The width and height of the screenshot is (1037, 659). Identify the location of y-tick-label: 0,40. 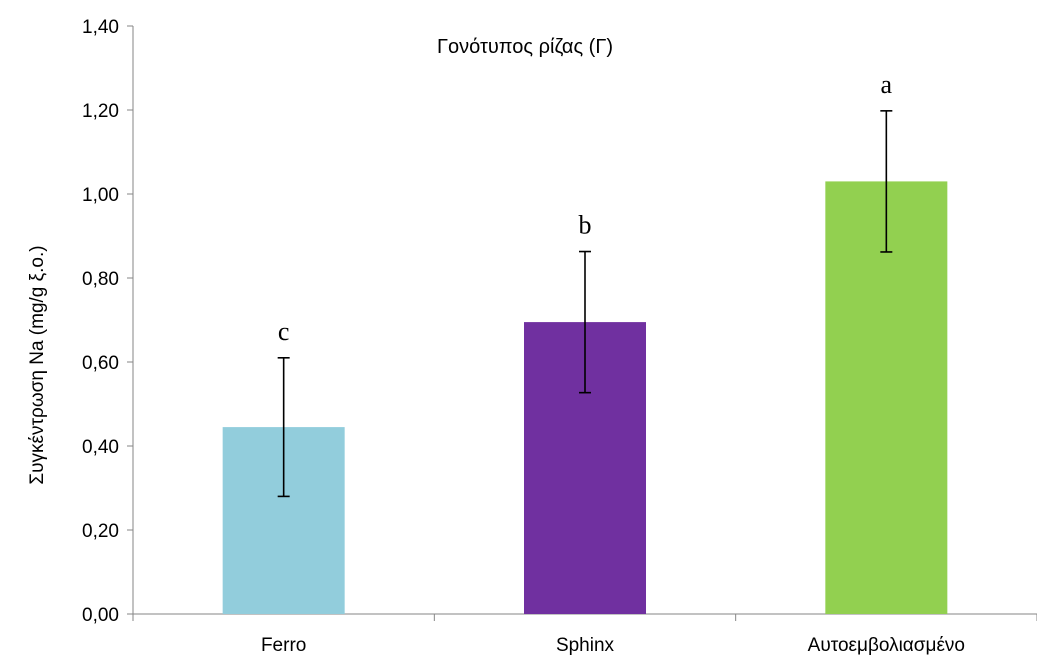
(100, 447).